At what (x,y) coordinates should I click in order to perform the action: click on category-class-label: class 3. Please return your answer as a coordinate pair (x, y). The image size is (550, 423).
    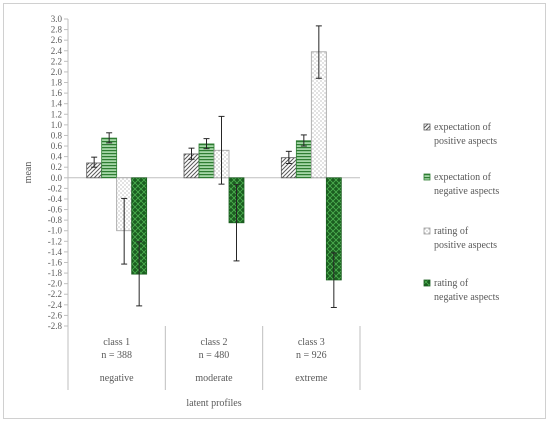
    Looking at the image, I should click on (311, 342).